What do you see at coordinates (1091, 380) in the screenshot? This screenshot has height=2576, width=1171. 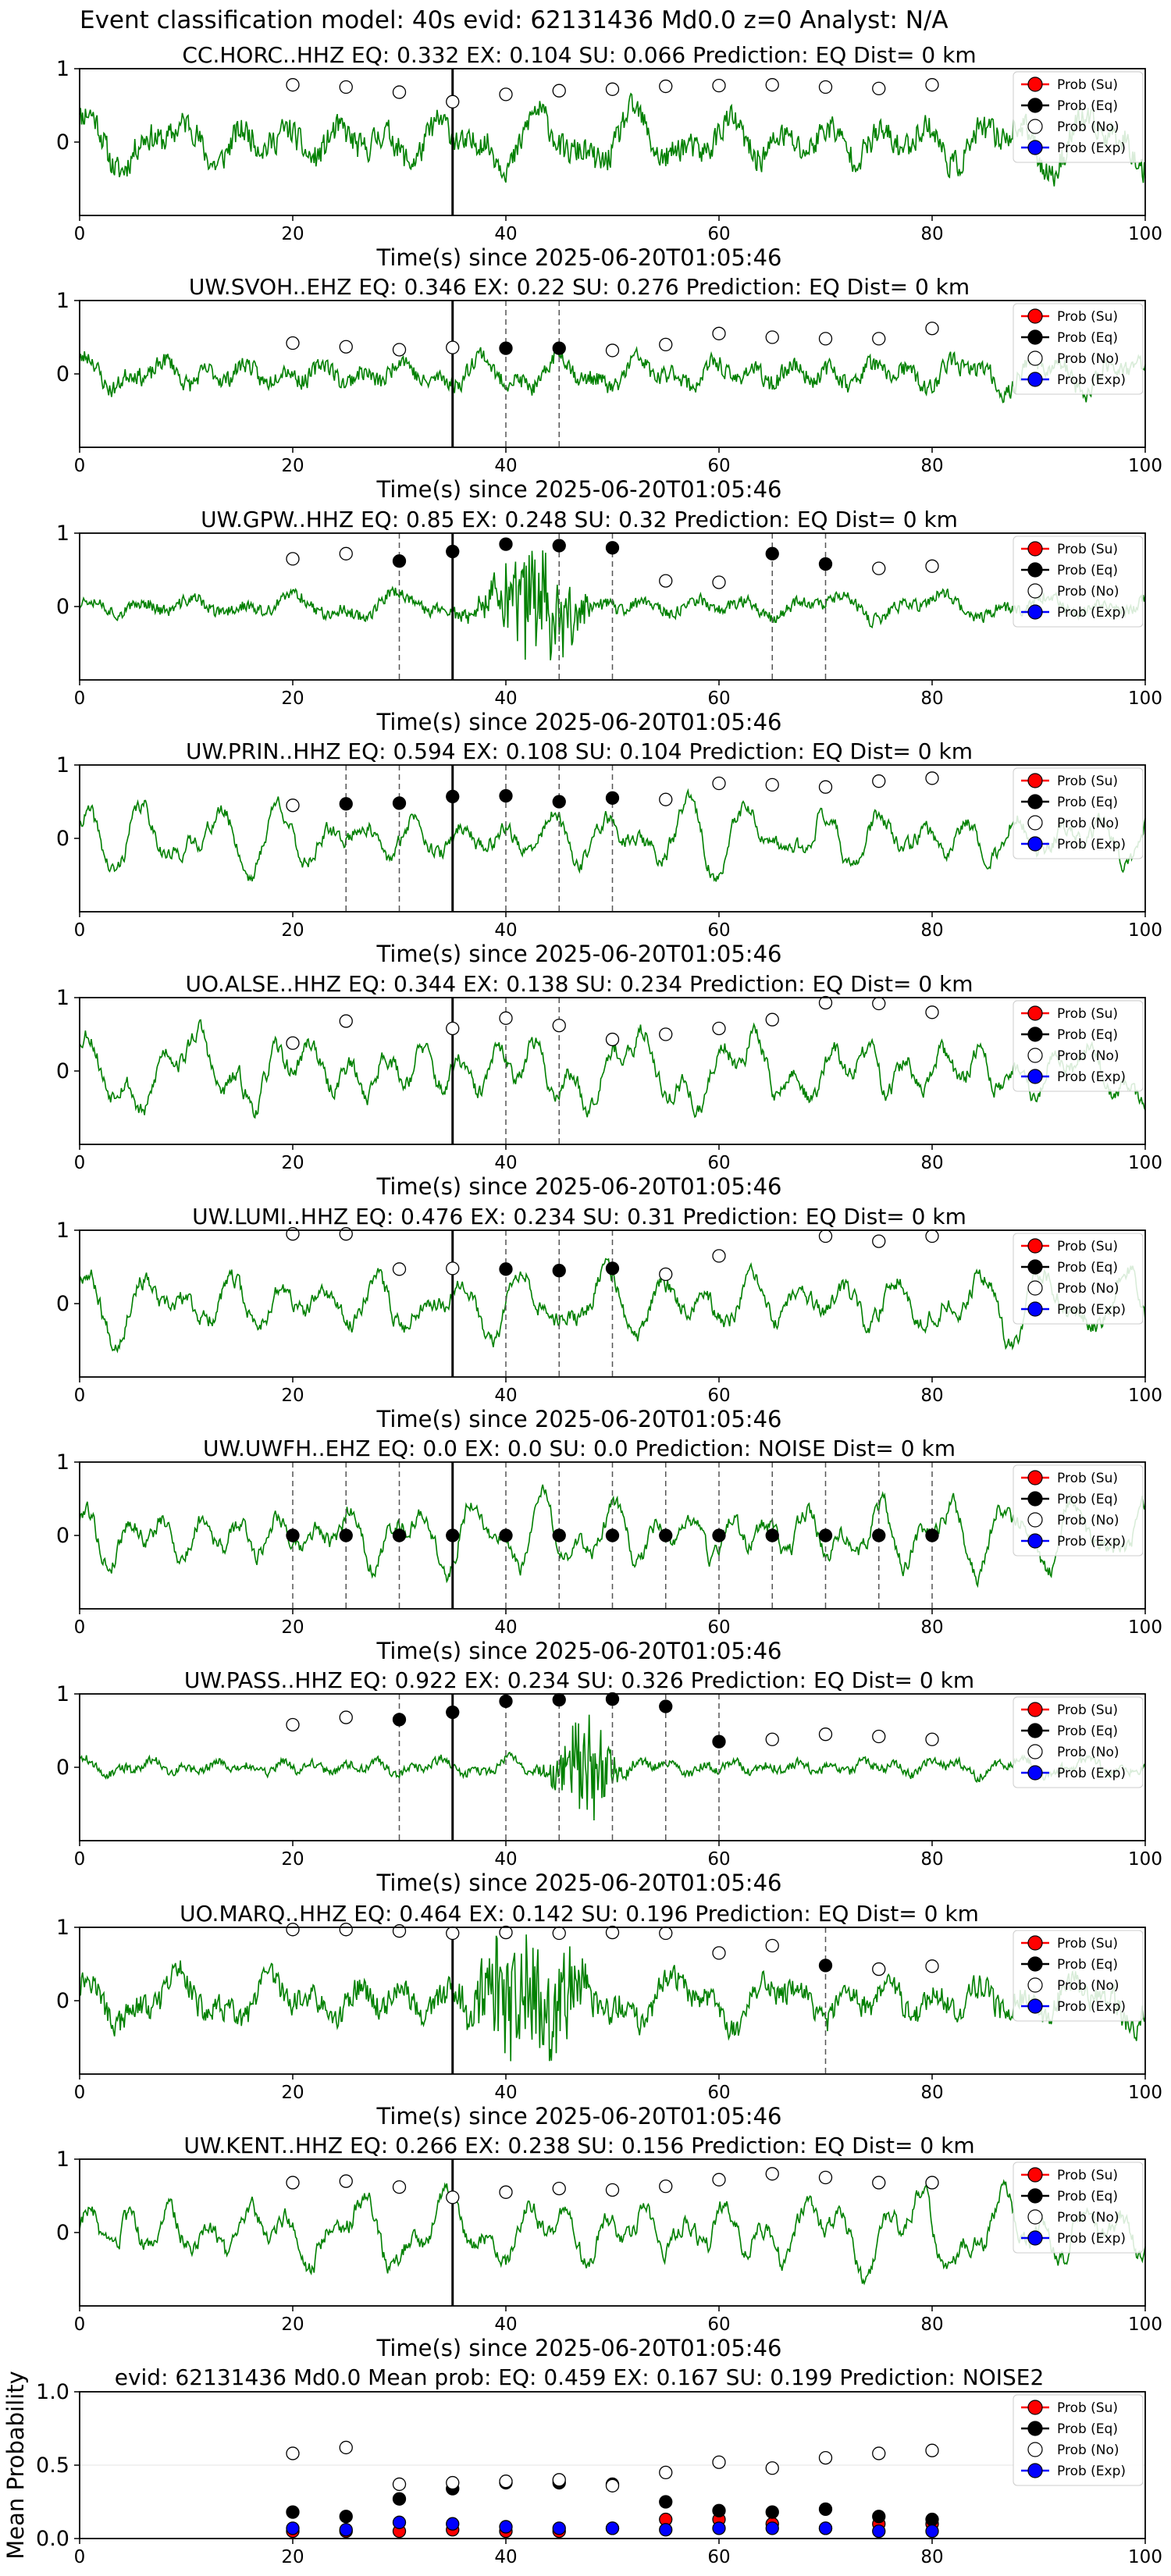 I see `legend-label: Prob (Exp)` at bounding box center [1091, 380].